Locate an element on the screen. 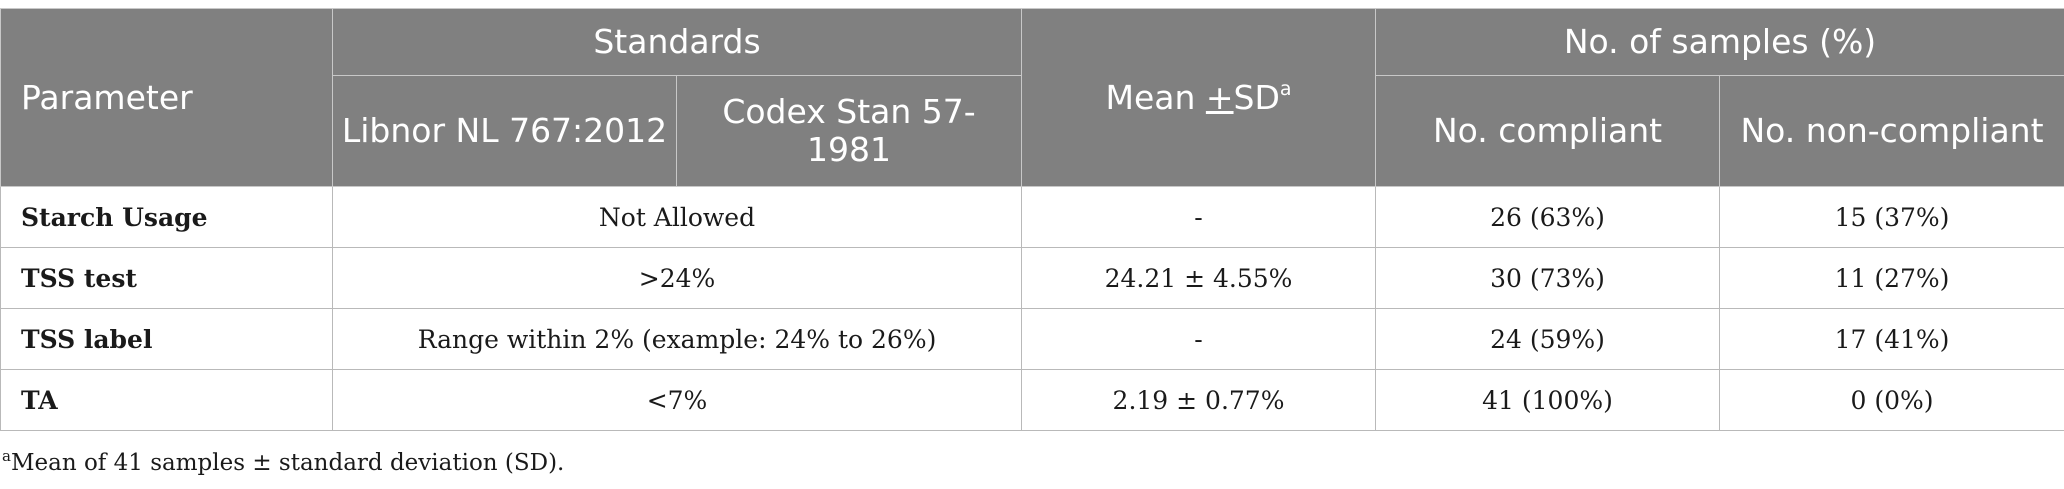 This screenshot has width=2064, height=489. header-sd-label: SD is located at coordinates (1256, 97).